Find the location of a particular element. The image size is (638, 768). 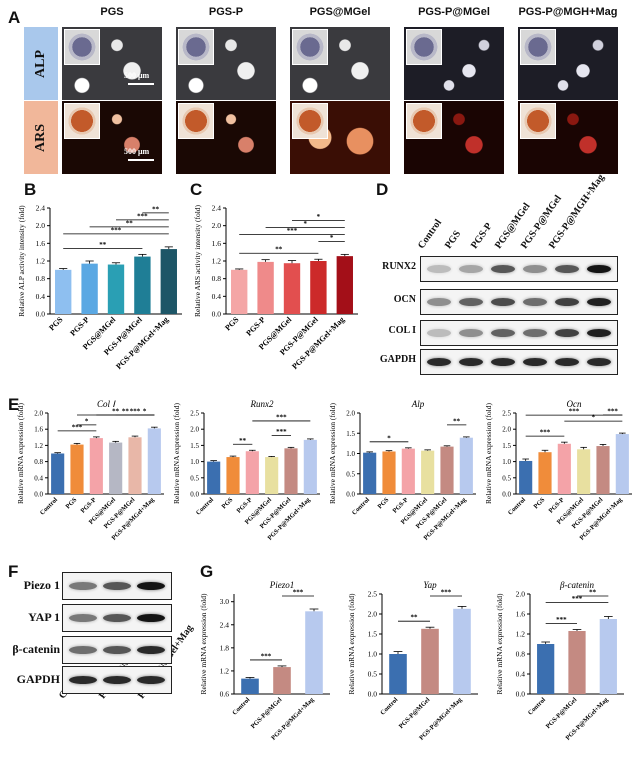

chart-title: Piezo1 is located at coordinates (282, 585).